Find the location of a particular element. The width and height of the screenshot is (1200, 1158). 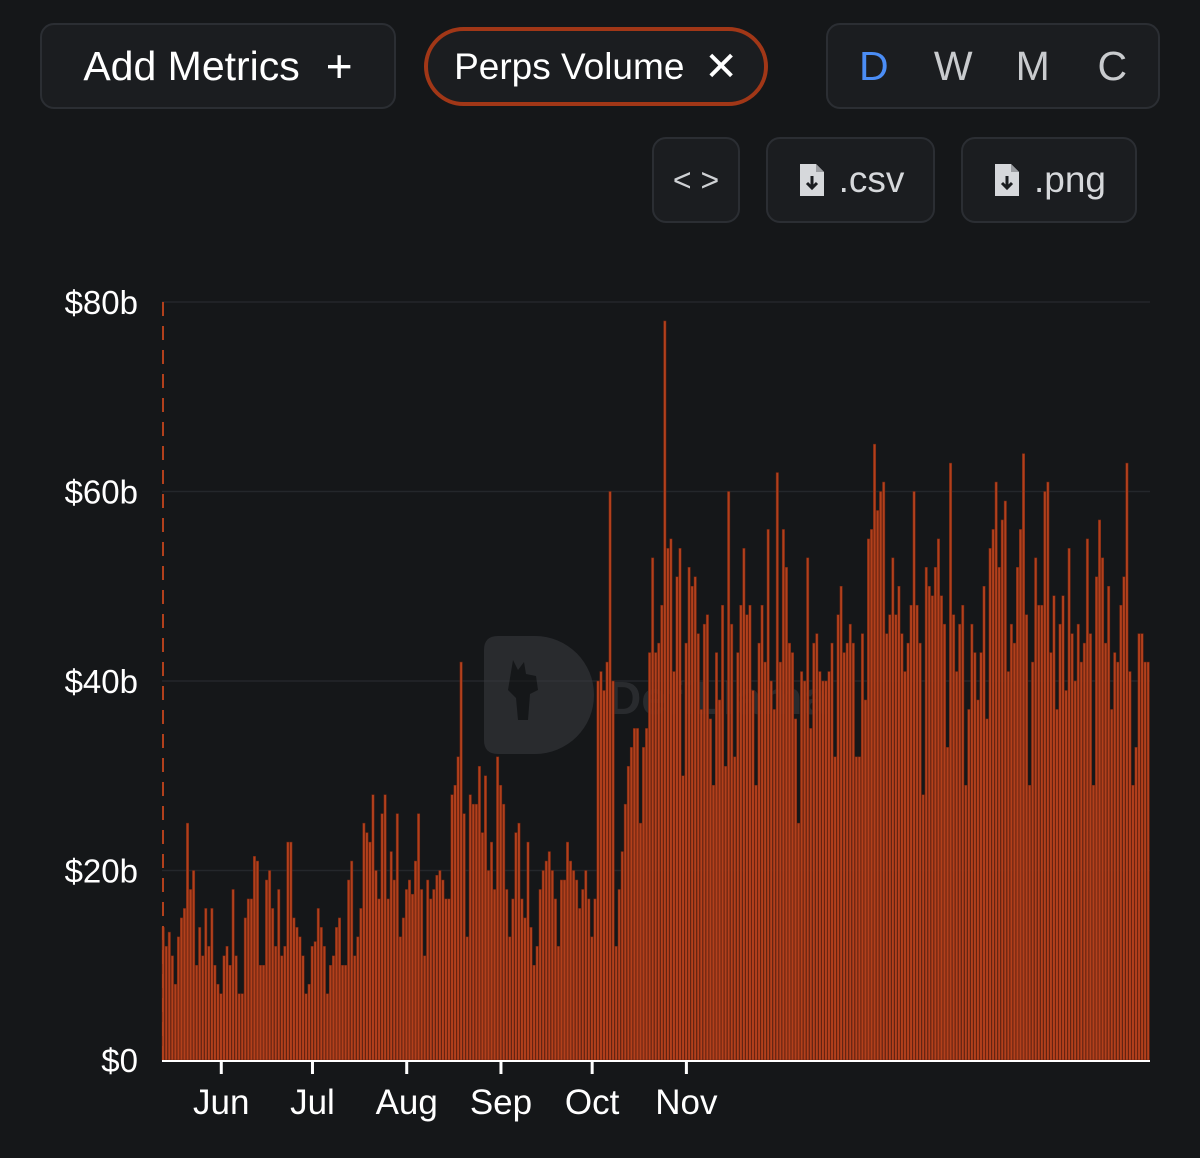

period-month: M is located at coordinates (1032, 65).